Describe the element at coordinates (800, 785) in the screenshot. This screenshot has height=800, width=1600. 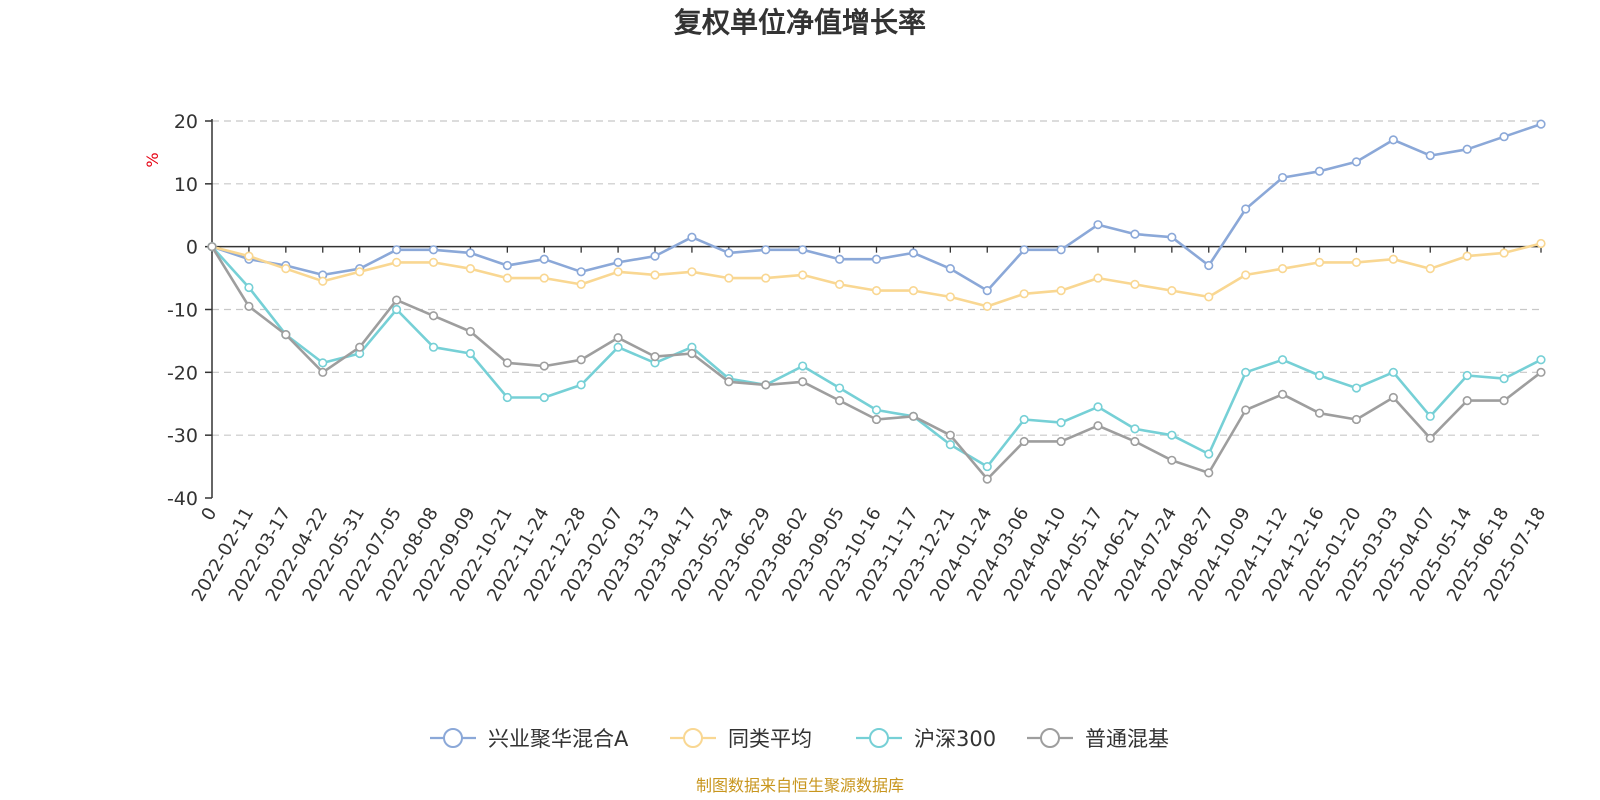
I see `source-note: 制图数据来自恒生聚源数据库` at that location.